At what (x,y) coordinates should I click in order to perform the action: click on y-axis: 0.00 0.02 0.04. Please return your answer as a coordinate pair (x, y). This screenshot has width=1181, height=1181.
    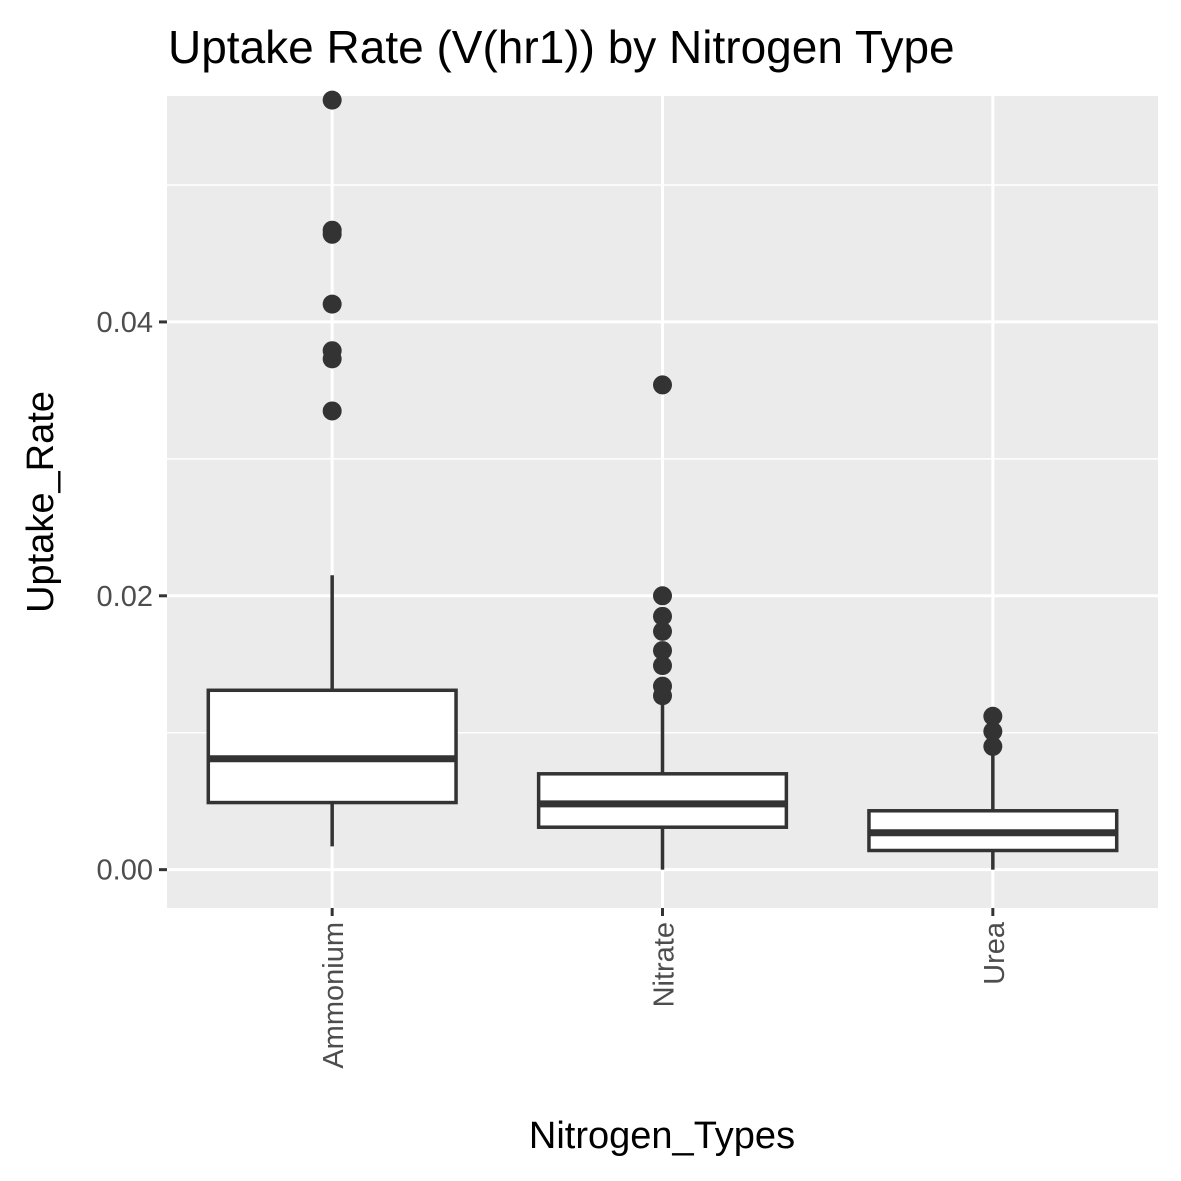
    Looking at the image, I should click on (132, 597).